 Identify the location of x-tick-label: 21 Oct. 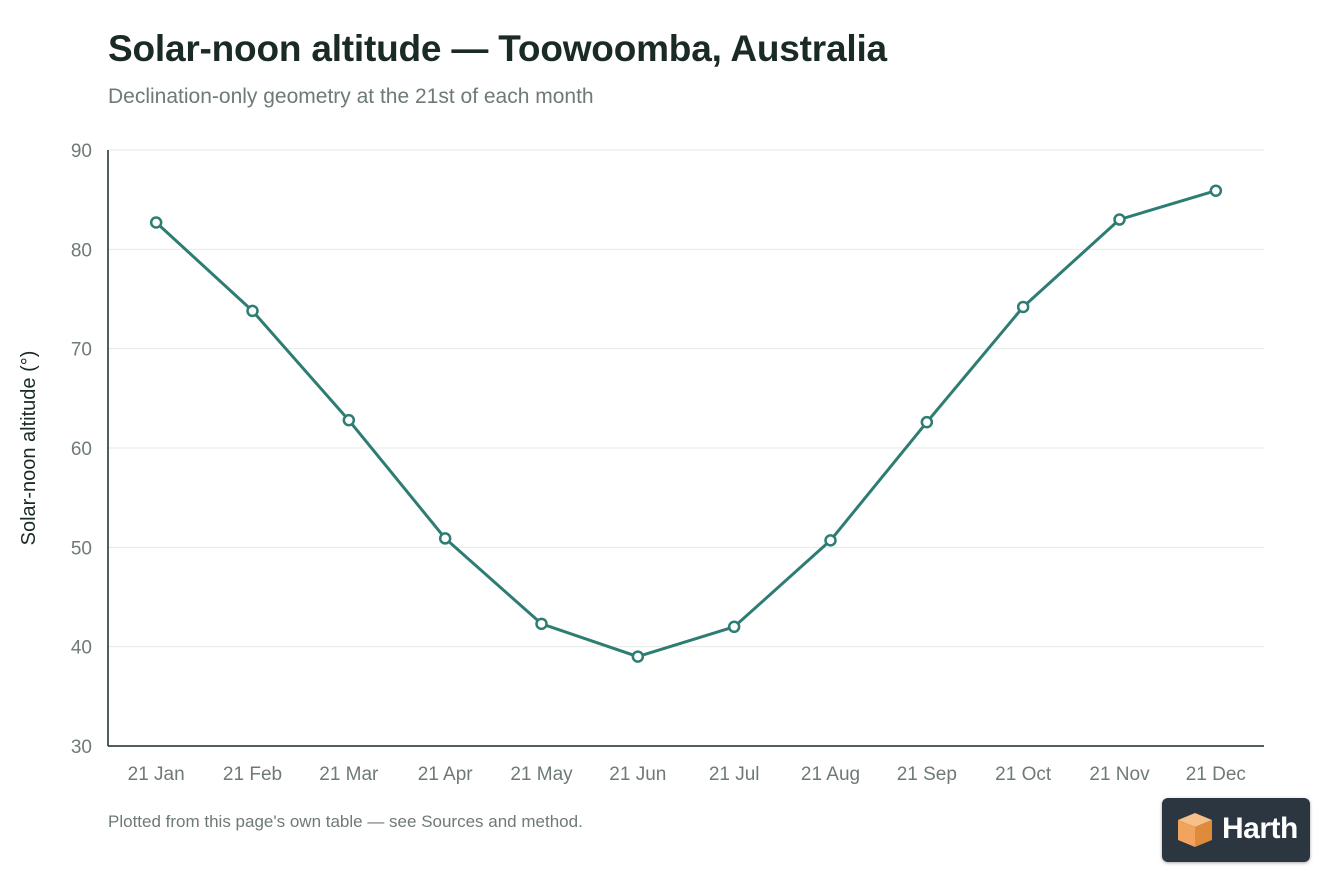
(1023, 774).